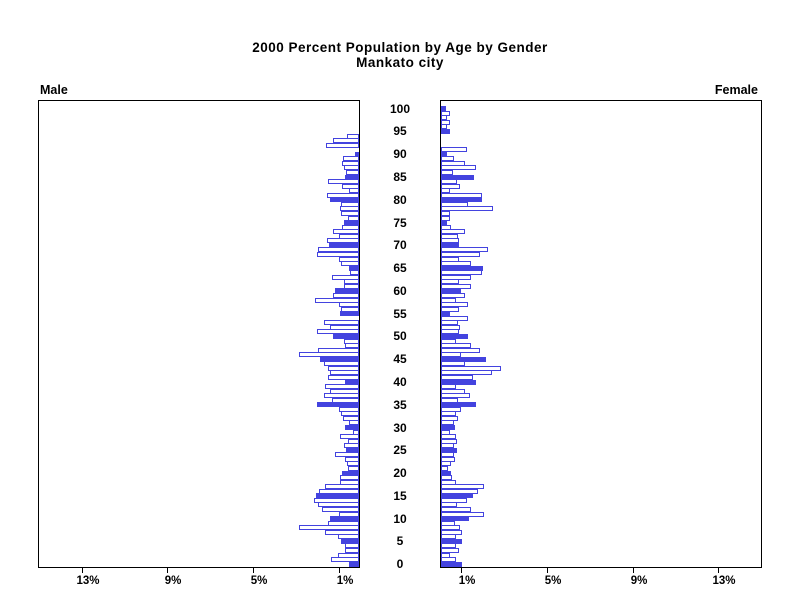 This screenshot has width=800, height=600. What do you see at coordinates (467, 581) in the screenshot?
I see `right-x-tick-label-1: 1%` at bounding box center [467, 581].